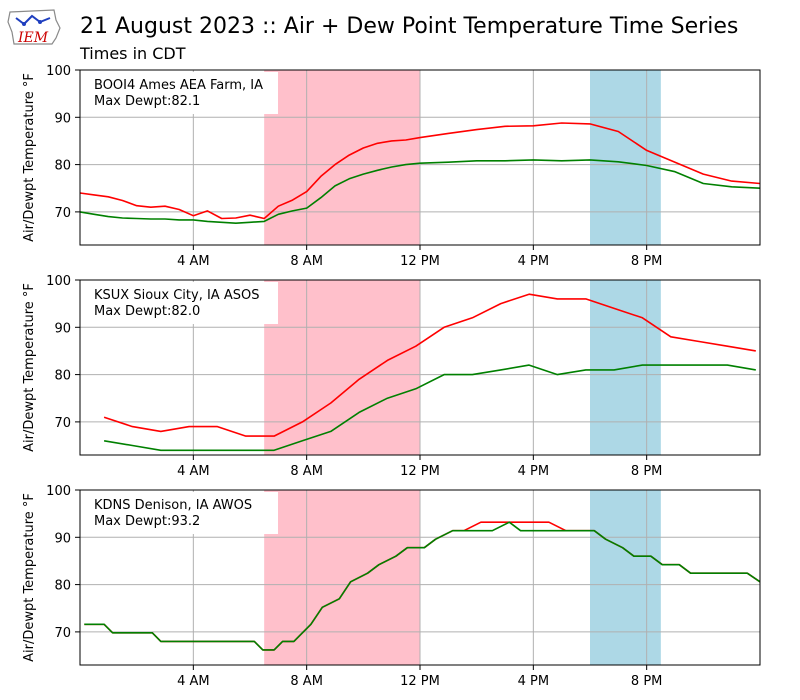 The height and width of the screenshot is (700, 800). What do you see at coordinates (34, 27) in the screenshot?
I see `iem-logo: IEM` at bounding box center [34, 27].